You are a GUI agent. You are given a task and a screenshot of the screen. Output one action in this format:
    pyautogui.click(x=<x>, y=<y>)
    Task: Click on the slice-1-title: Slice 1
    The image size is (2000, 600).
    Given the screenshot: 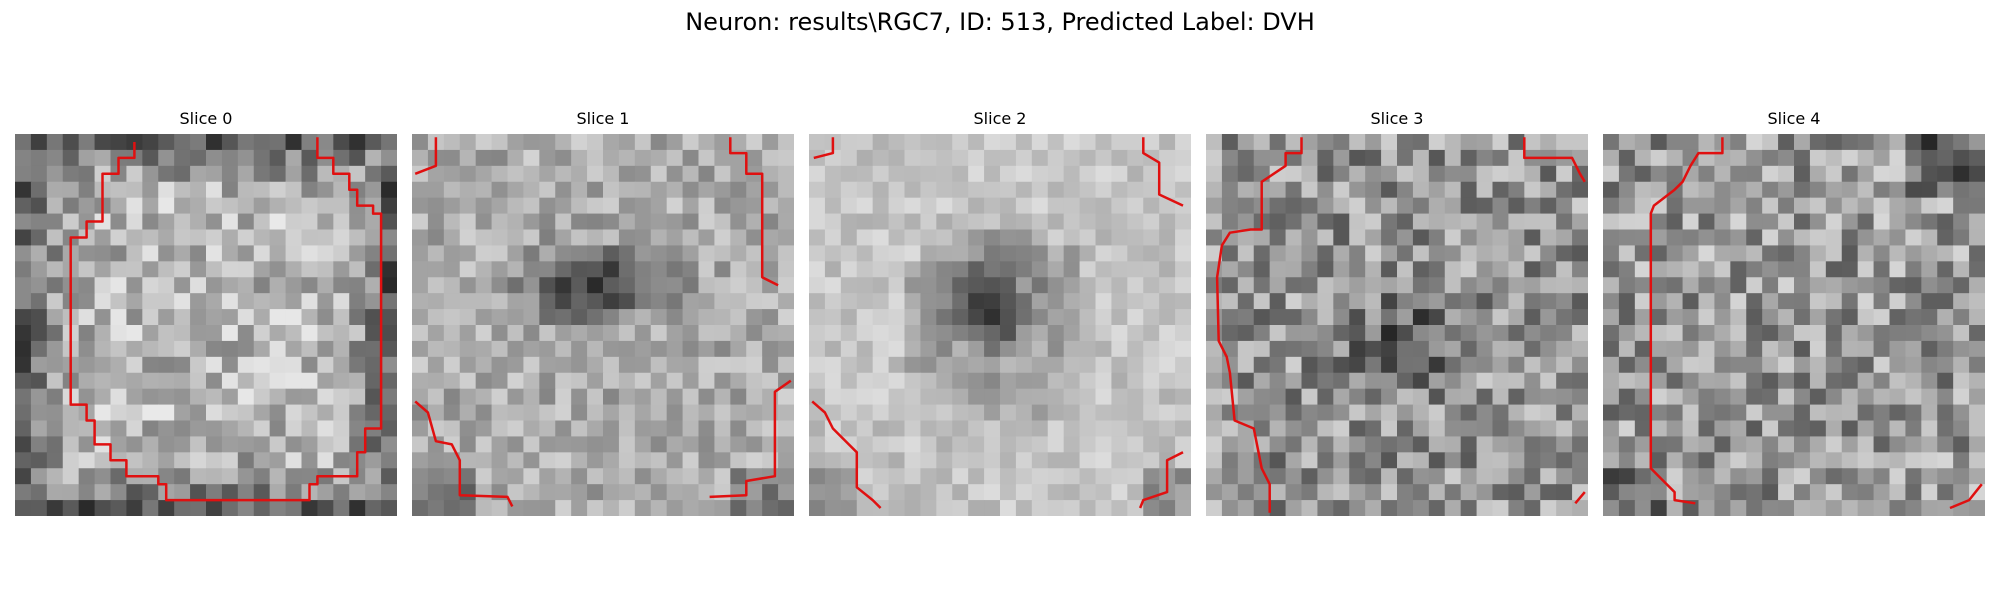 What is the action you would take?
    pyautogui.click(x=603, y=118)
    